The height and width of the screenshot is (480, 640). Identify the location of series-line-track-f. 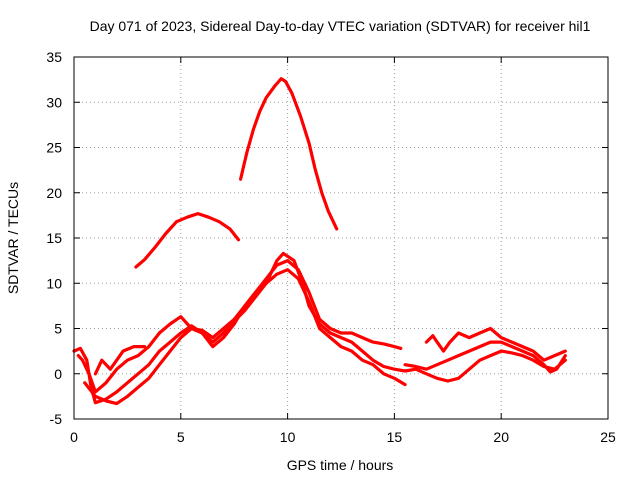
(485, 357).